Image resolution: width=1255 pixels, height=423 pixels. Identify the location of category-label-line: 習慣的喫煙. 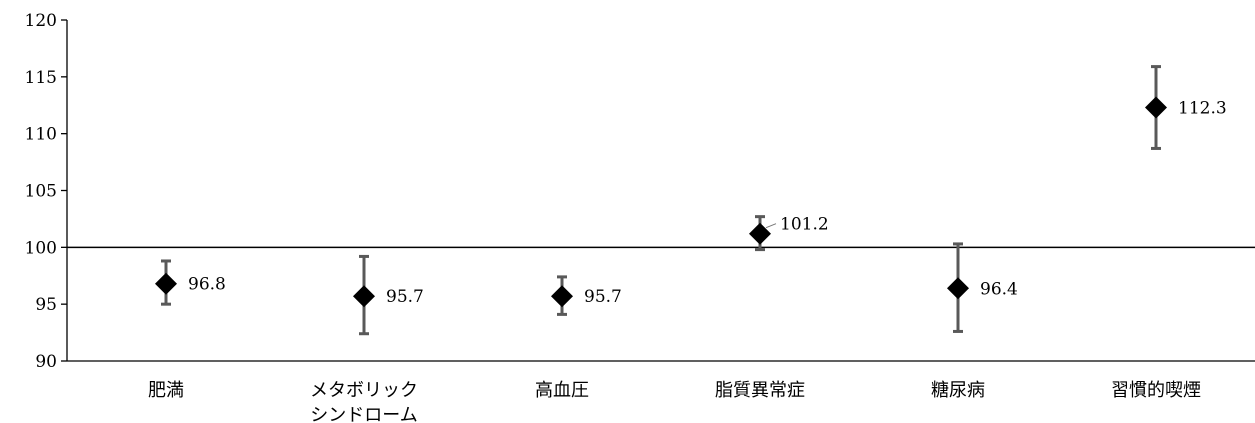
(1156, 390).